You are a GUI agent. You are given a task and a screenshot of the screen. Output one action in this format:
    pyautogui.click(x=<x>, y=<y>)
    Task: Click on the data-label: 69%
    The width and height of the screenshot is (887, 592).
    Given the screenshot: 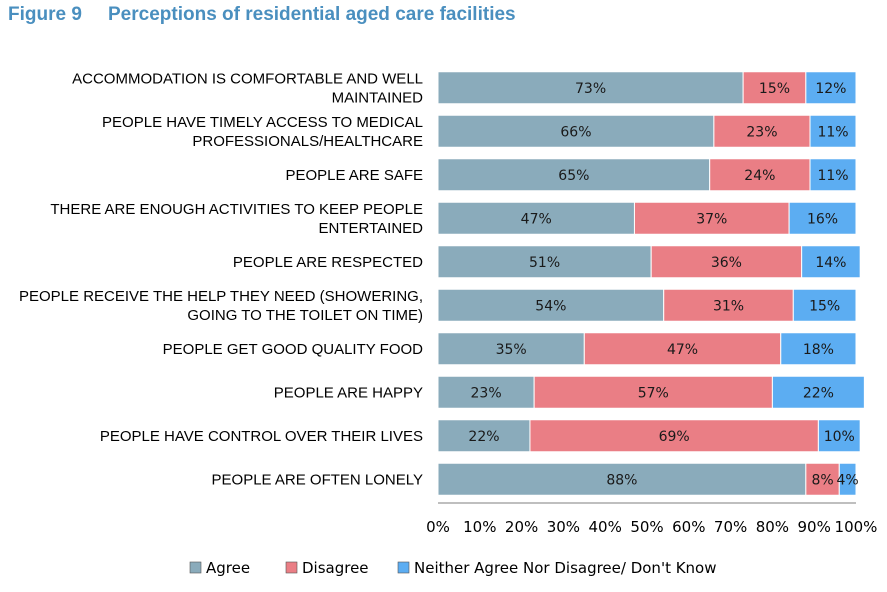 What is the action you would take?
    pyautogui.click(x=674, y=437)
    